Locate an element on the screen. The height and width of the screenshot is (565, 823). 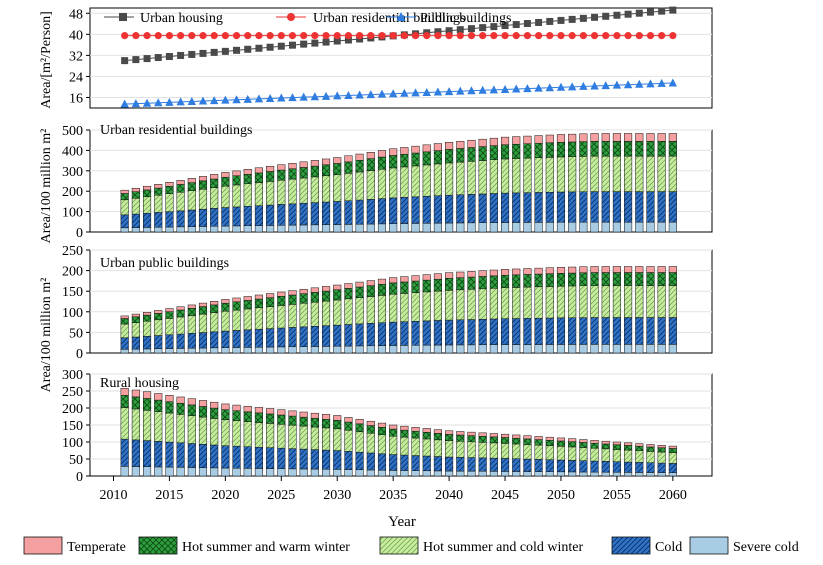
y-tick-label: 150 is located at coordinates (72, 426).